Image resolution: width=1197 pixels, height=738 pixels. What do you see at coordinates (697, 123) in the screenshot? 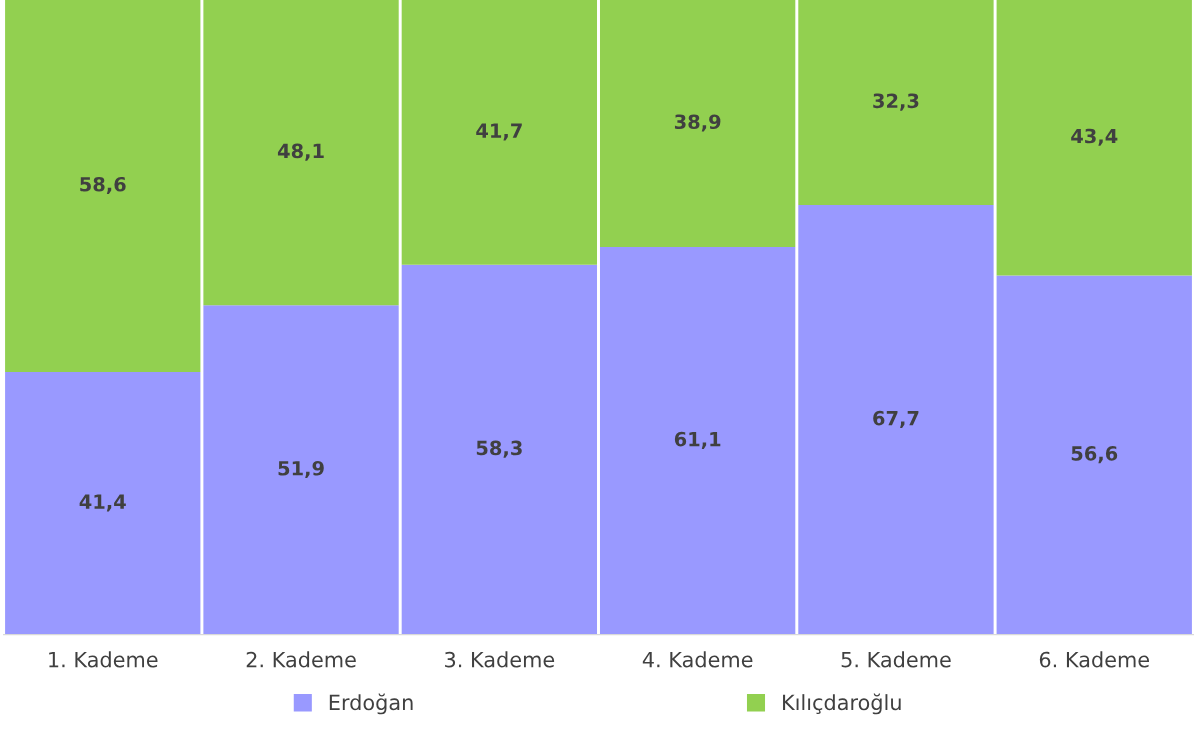
I see `data-label: 38,9` at bounding box center [697, 123].